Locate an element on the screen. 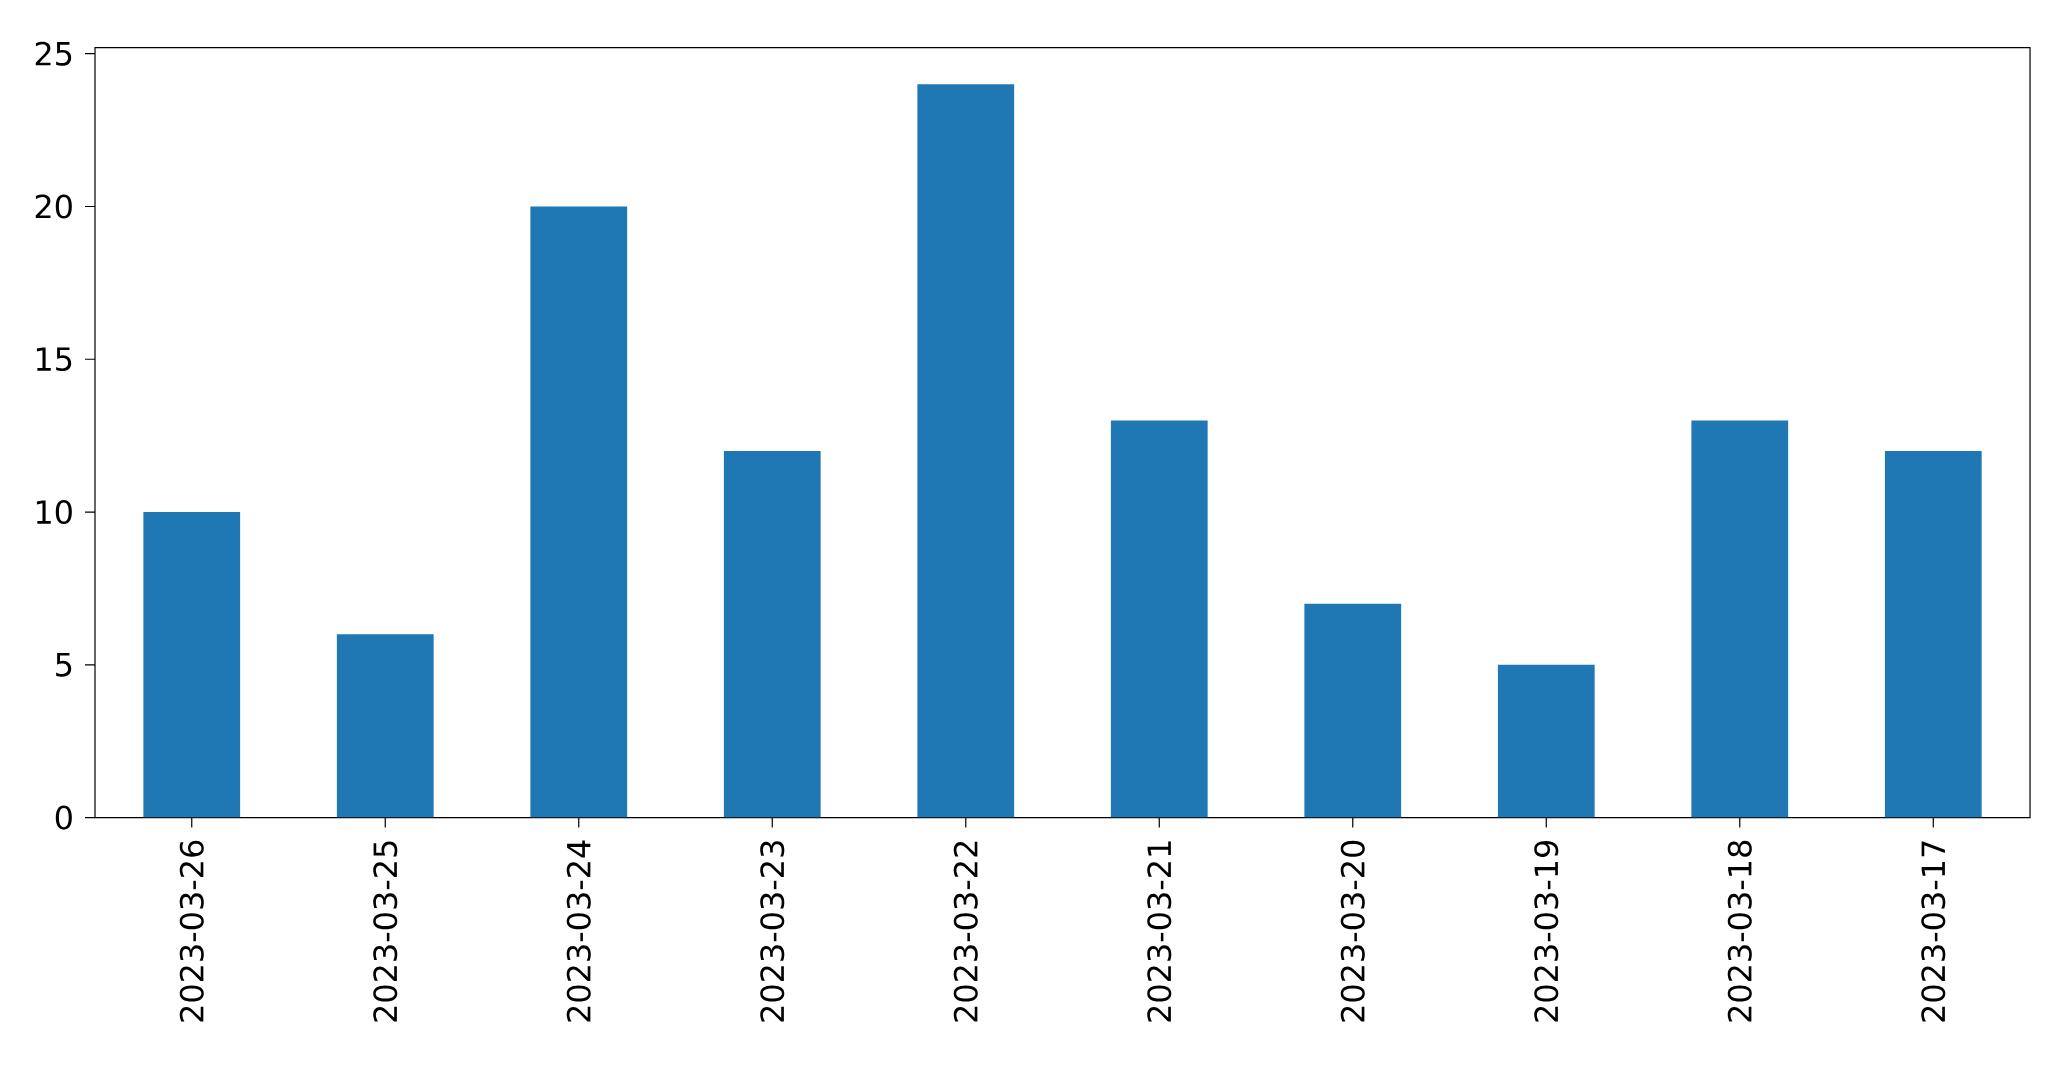 The image size is (2071, 1069). x-tick-label: 2023-03-24 is located at coordinates (578, 931).